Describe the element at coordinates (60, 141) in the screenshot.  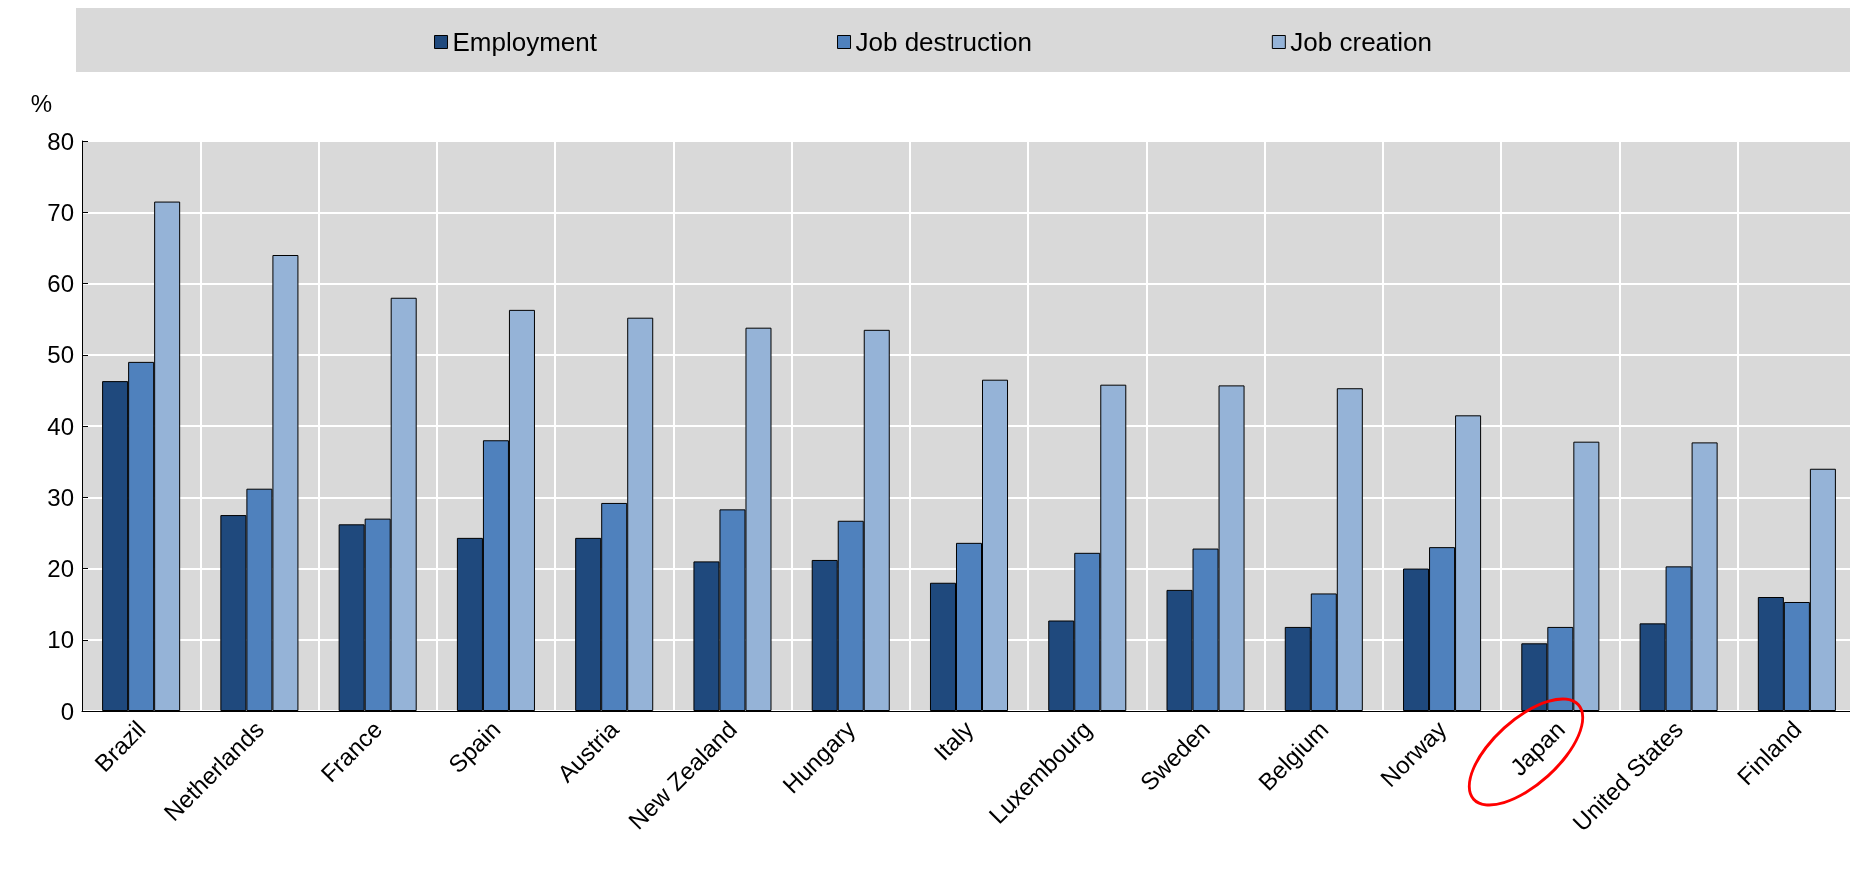
I see `y-tick-label: 80` at that location.